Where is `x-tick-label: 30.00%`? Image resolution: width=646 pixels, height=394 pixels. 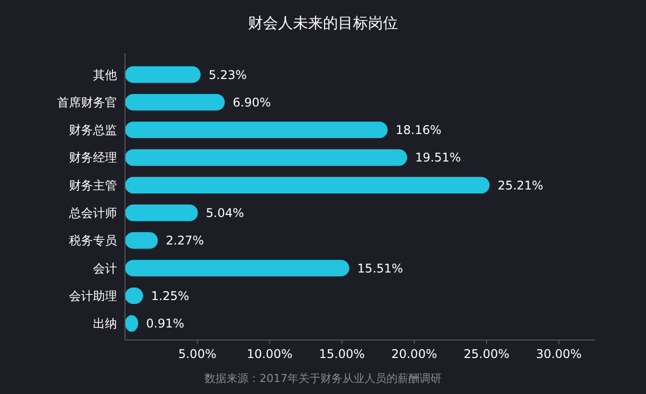 x-tick-label: 30.00% is located at coordinates (559, 354).